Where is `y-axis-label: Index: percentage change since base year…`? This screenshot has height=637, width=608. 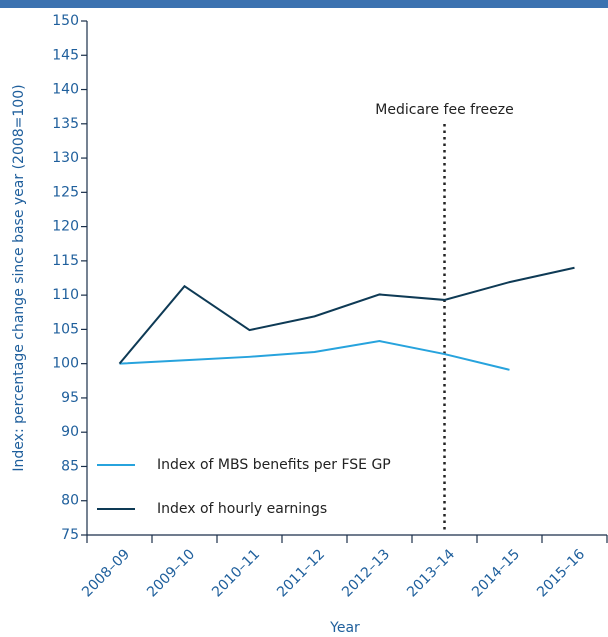
y-axis-label: Index: percentage change since base year… is located at coordinates (19, 277).